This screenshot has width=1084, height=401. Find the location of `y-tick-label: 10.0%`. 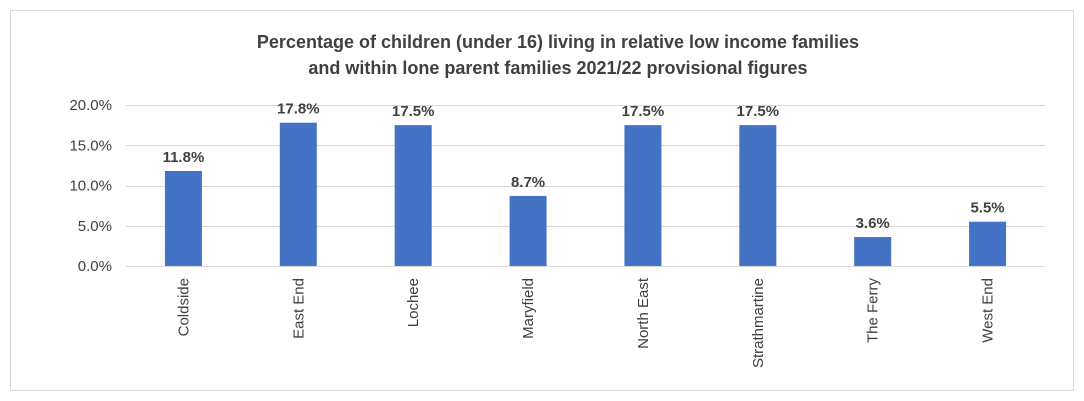

y-tick-label: 10.0% is located at coordinates (90, 186).